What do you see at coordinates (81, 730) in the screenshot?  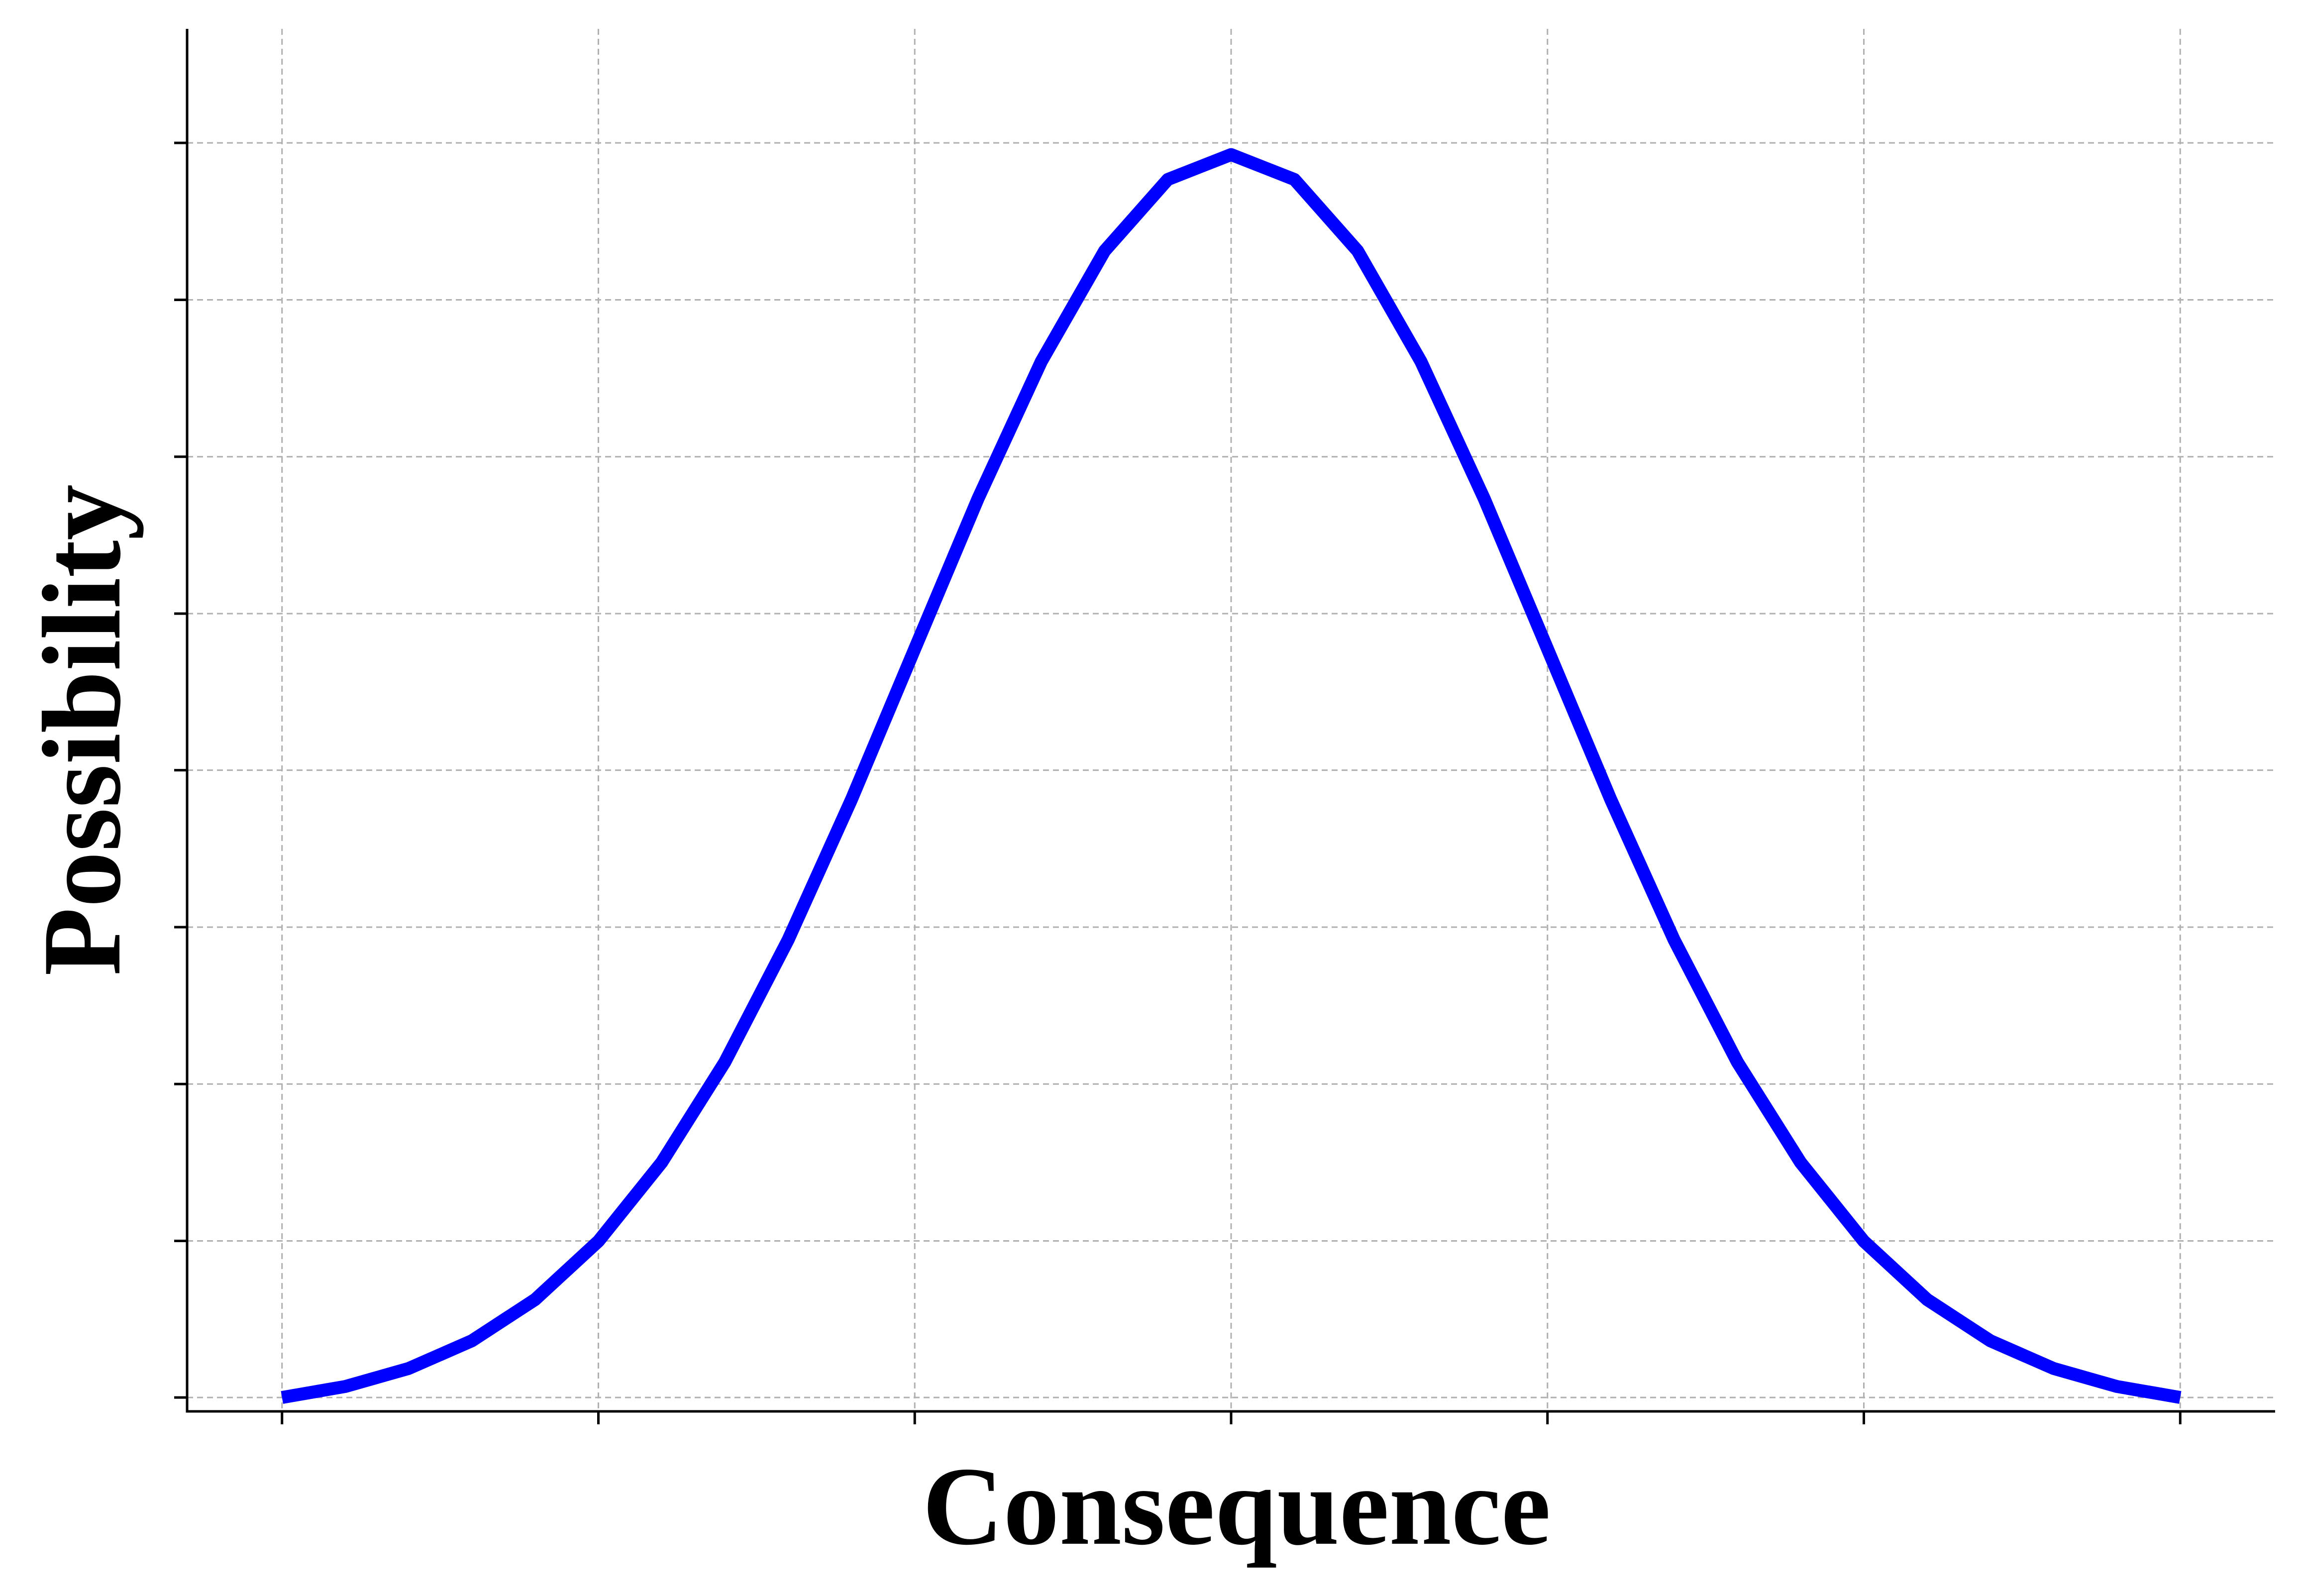 I see `y-axis-title: Possibility` at bounding box center [81, 730].